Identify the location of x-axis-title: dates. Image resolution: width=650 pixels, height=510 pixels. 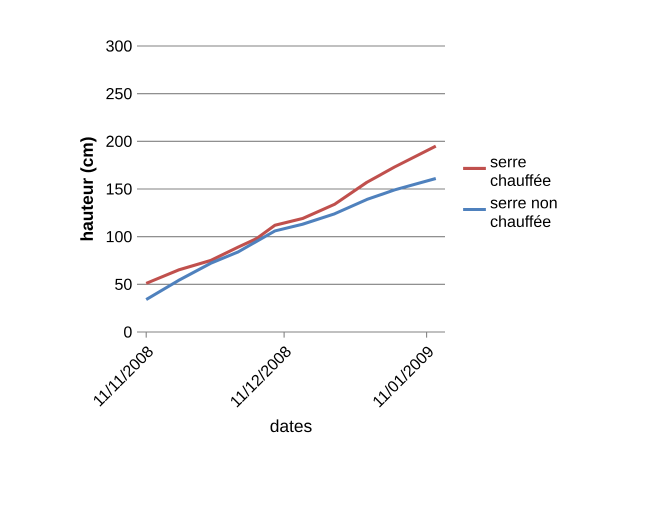
(291, 425).